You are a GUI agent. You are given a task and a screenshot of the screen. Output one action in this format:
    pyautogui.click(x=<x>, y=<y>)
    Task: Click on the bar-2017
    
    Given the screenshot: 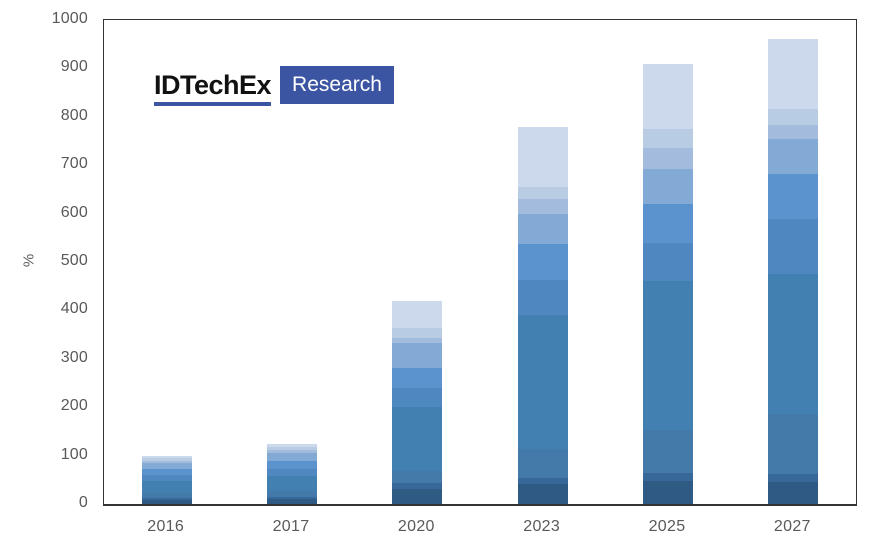 What is the action you would take?
    pyautogui.click(x=292, y=473)
    